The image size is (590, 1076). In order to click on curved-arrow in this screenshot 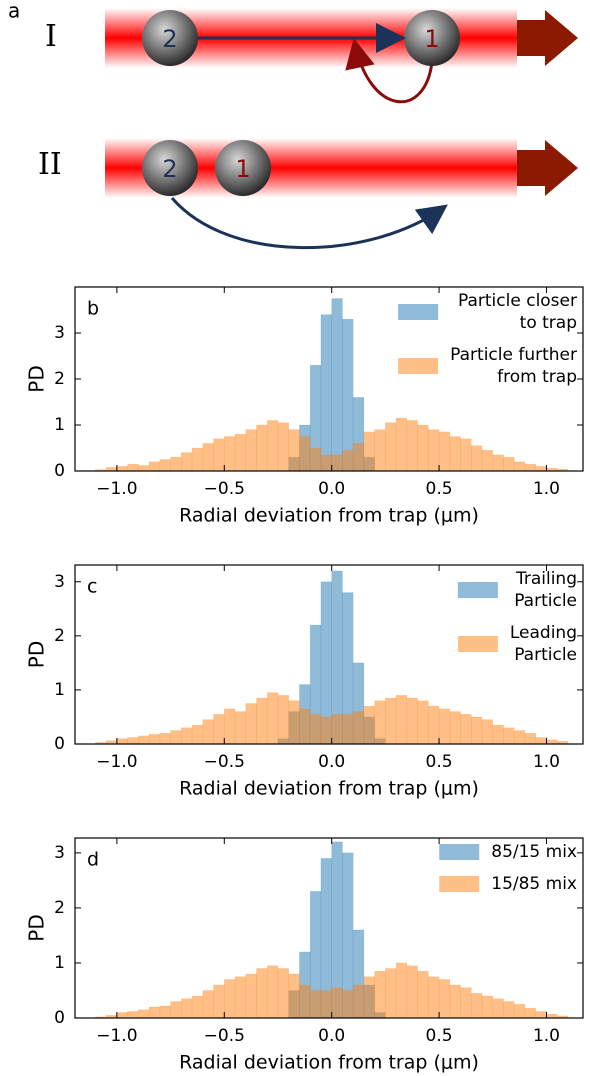, I will do `click(389, 71)`.